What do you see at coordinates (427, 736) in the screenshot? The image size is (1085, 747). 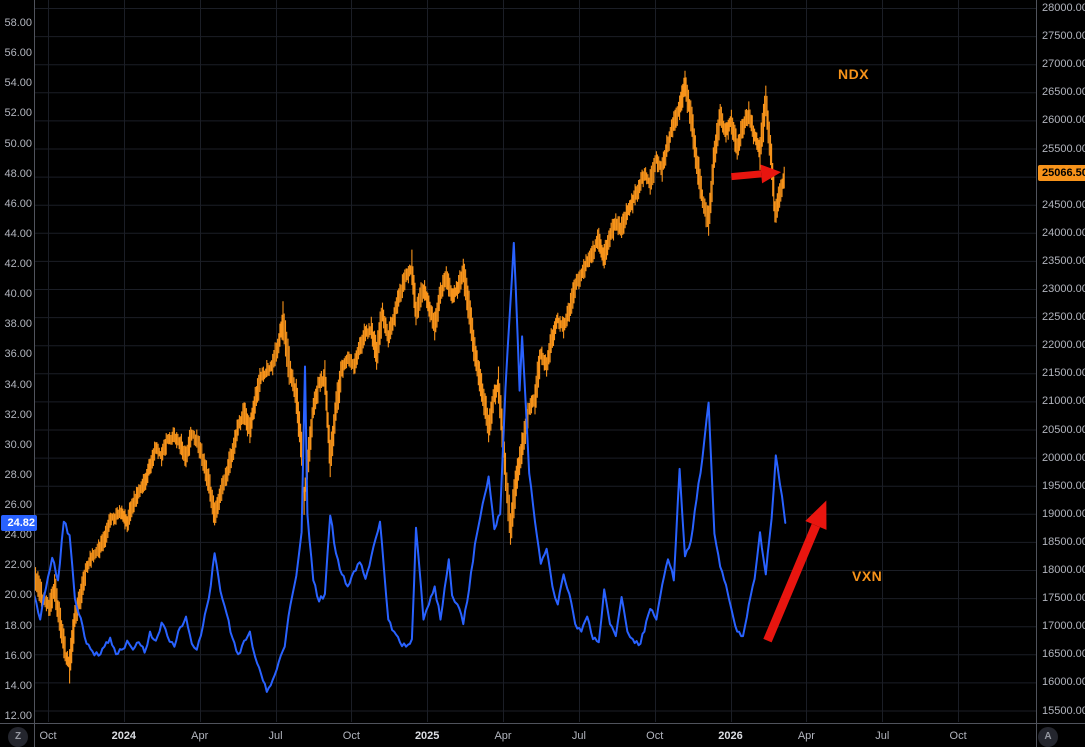 I see `time-axis-tick: 2025` at bounding box center [427, 736].